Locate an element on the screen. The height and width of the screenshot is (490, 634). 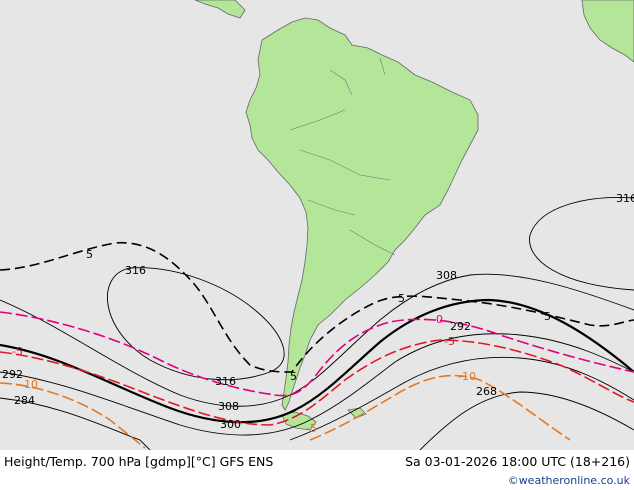
isotherm-minus10 is located at coordinates (285, 411).